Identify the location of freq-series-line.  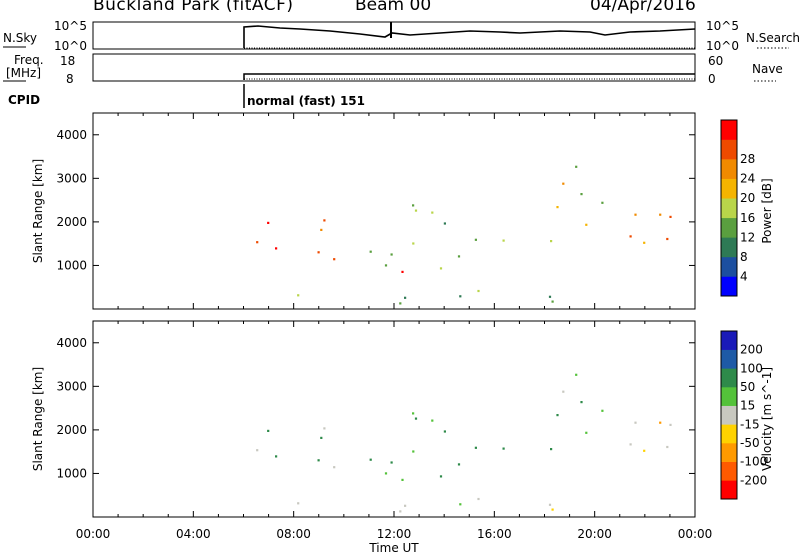
(469, 76).